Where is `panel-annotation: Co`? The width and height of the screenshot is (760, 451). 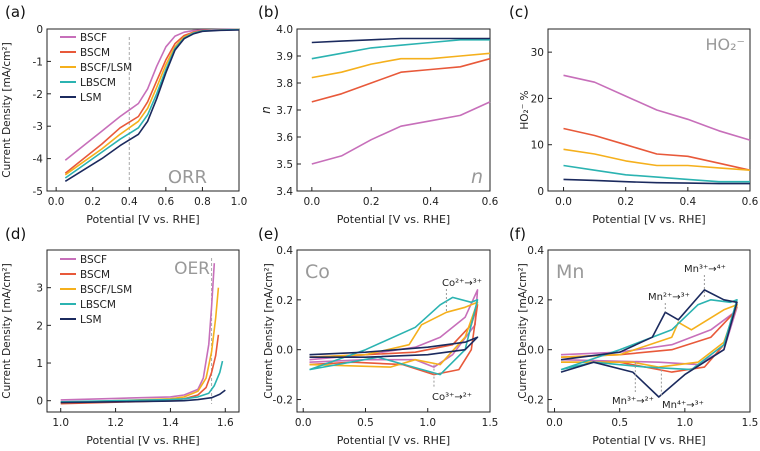 panel-annotation: Co is located at coordinates (317, 272).